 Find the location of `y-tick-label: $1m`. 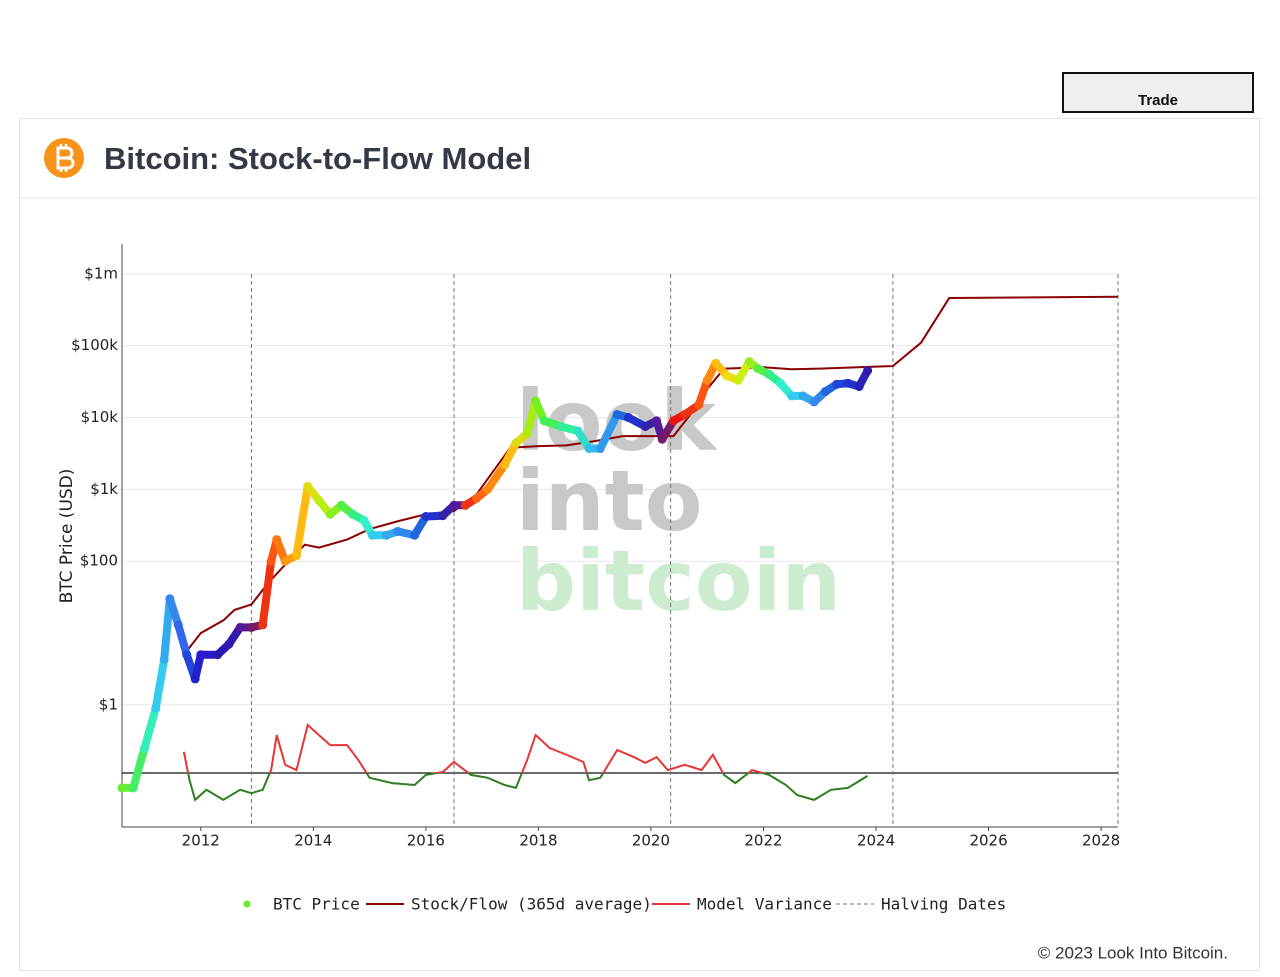

y-tick-label: $1m is located at coordinates (101, 273).